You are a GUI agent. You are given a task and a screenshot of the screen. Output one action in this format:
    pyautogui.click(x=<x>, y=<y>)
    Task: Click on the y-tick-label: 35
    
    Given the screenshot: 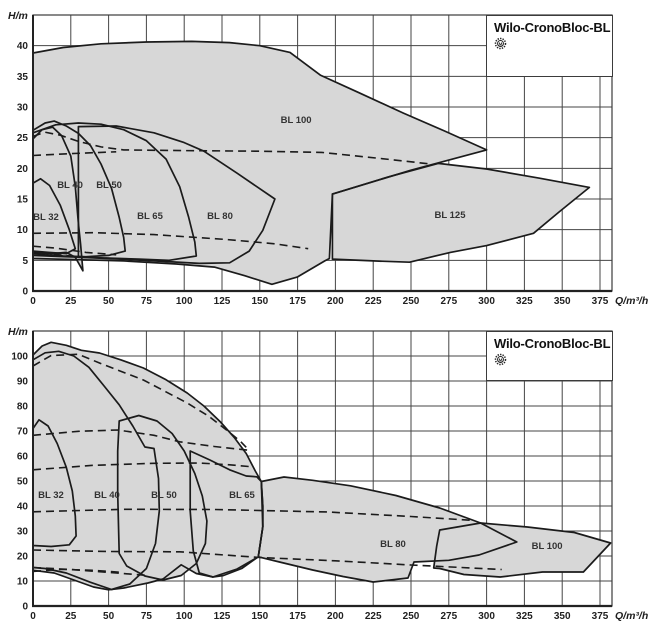 What is the action you would take?
    pyautogui.click(x=23, y=77)
    